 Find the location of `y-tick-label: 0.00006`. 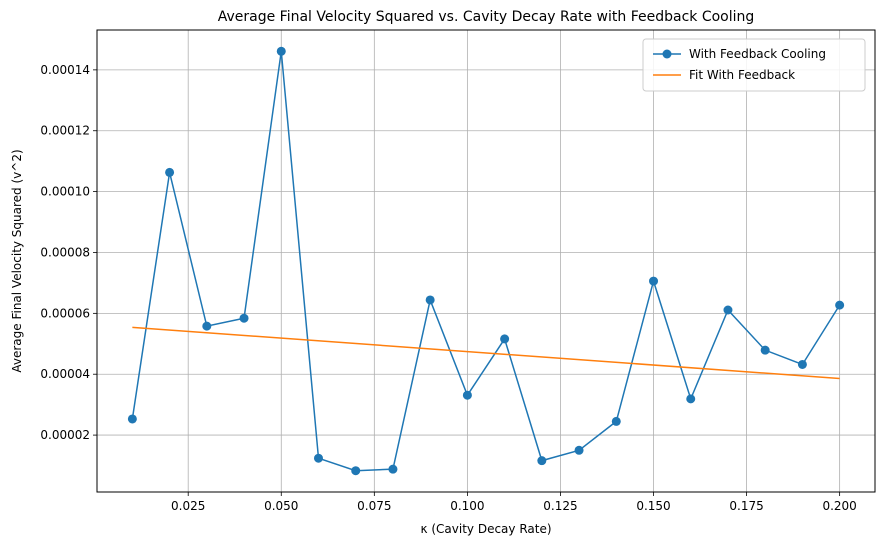

y-tick-label: 0.00006 is located at coordinates (65, 313).